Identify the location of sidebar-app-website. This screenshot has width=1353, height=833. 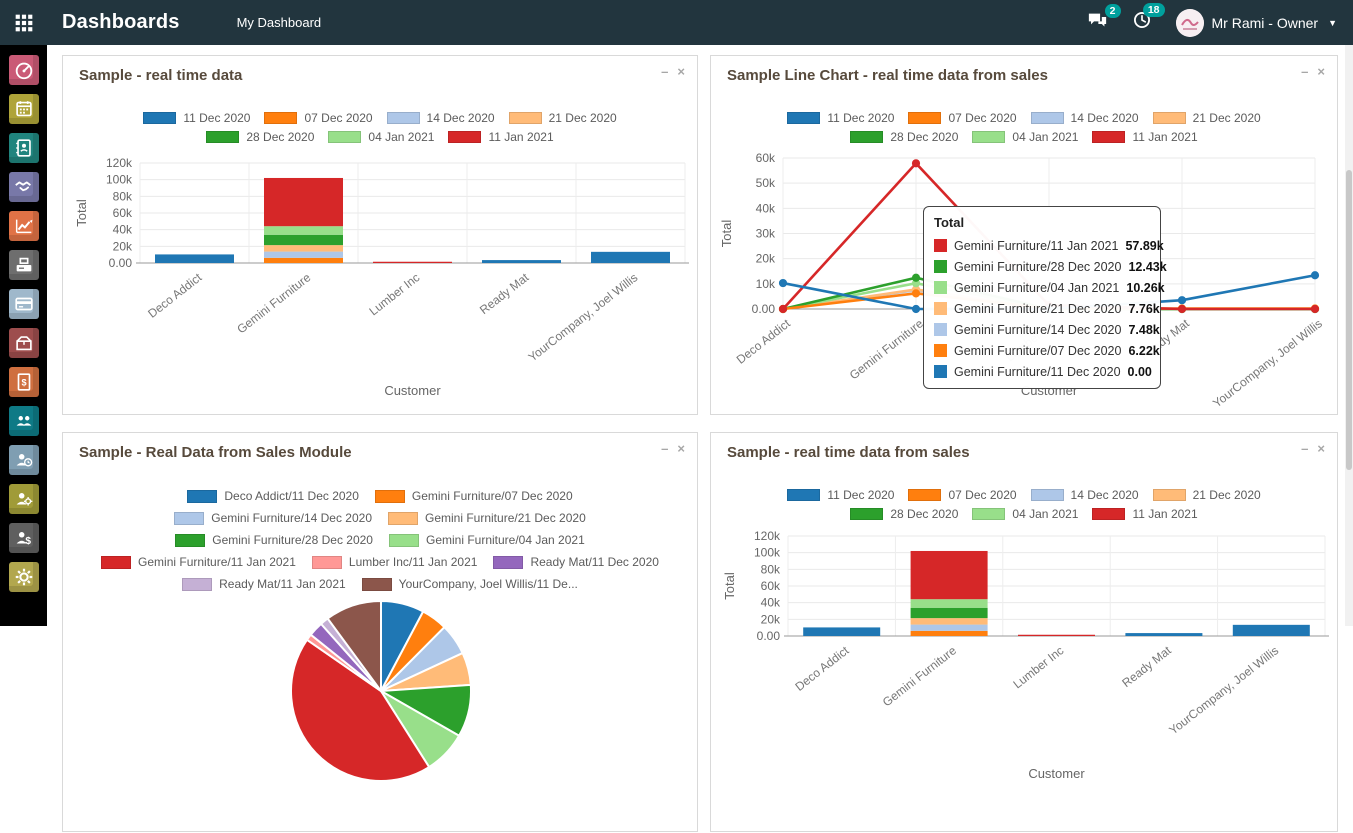
(23, 304).